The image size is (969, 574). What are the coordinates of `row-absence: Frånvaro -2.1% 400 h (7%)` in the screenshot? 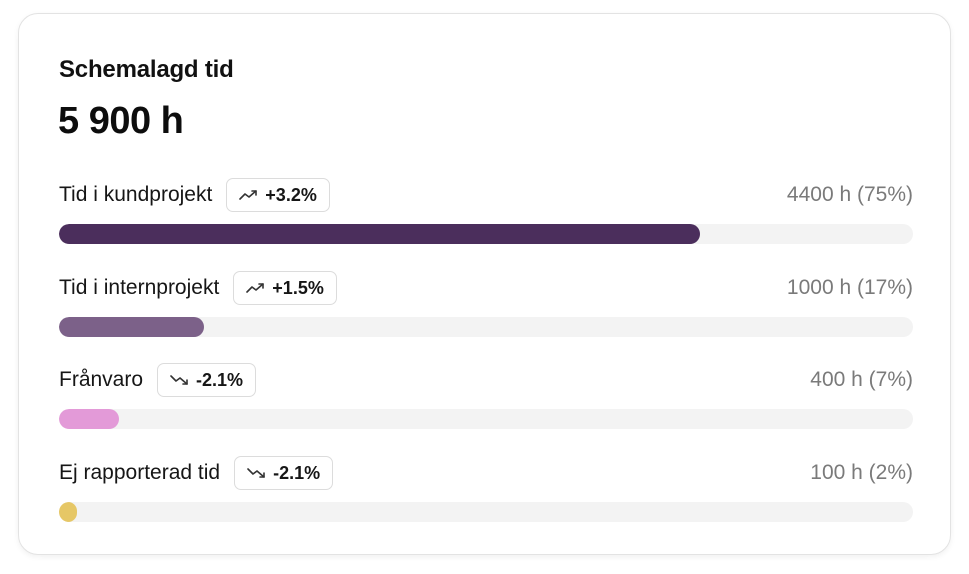 It's located at (486, 397).